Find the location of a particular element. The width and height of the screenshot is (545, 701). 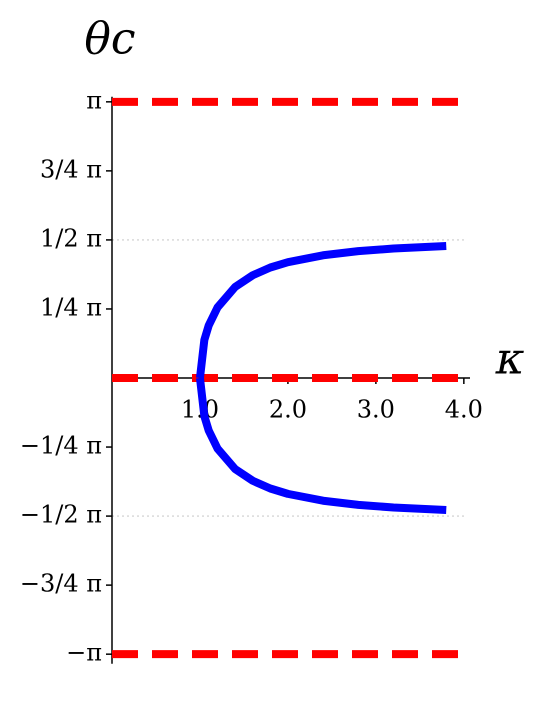

y-tick-label: 3/4 π is located at coordinates (71, 169).